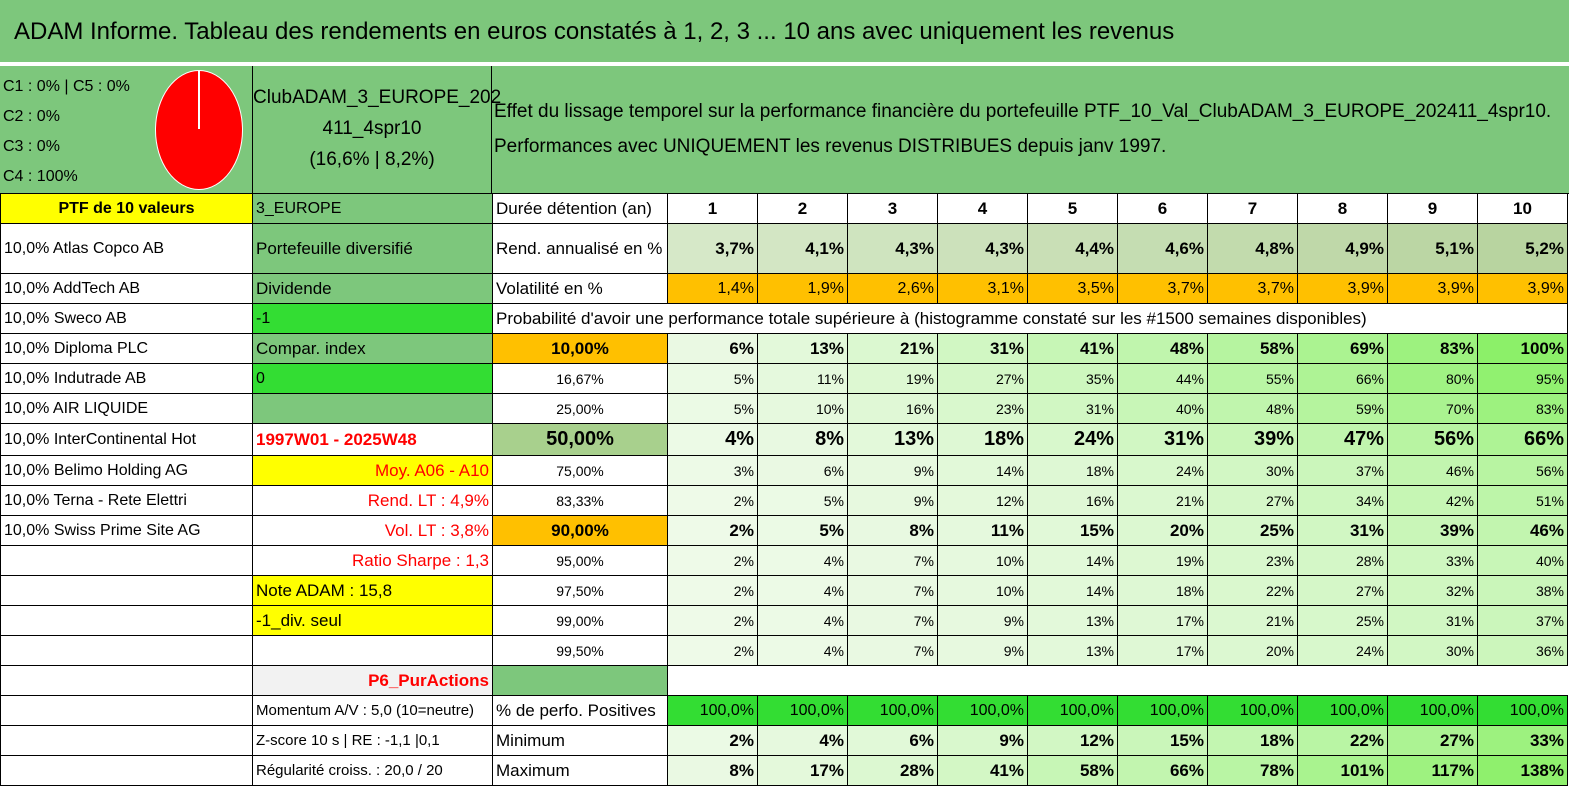  What do you see at coordinates (1342, 248) in the screenshot?
I see `annual-return-value: 4,9%` at bounding box center [1342, 248].